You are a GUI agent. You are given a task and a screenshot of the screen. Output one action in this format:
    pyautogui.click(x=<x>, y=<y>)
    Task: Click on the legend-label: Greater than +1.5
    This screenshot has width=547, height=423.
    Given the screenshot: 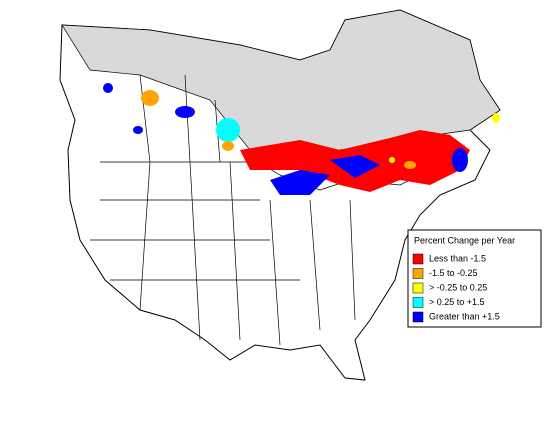 What is the action you would take?
    pyautogui.click(x=464, y=316)
    